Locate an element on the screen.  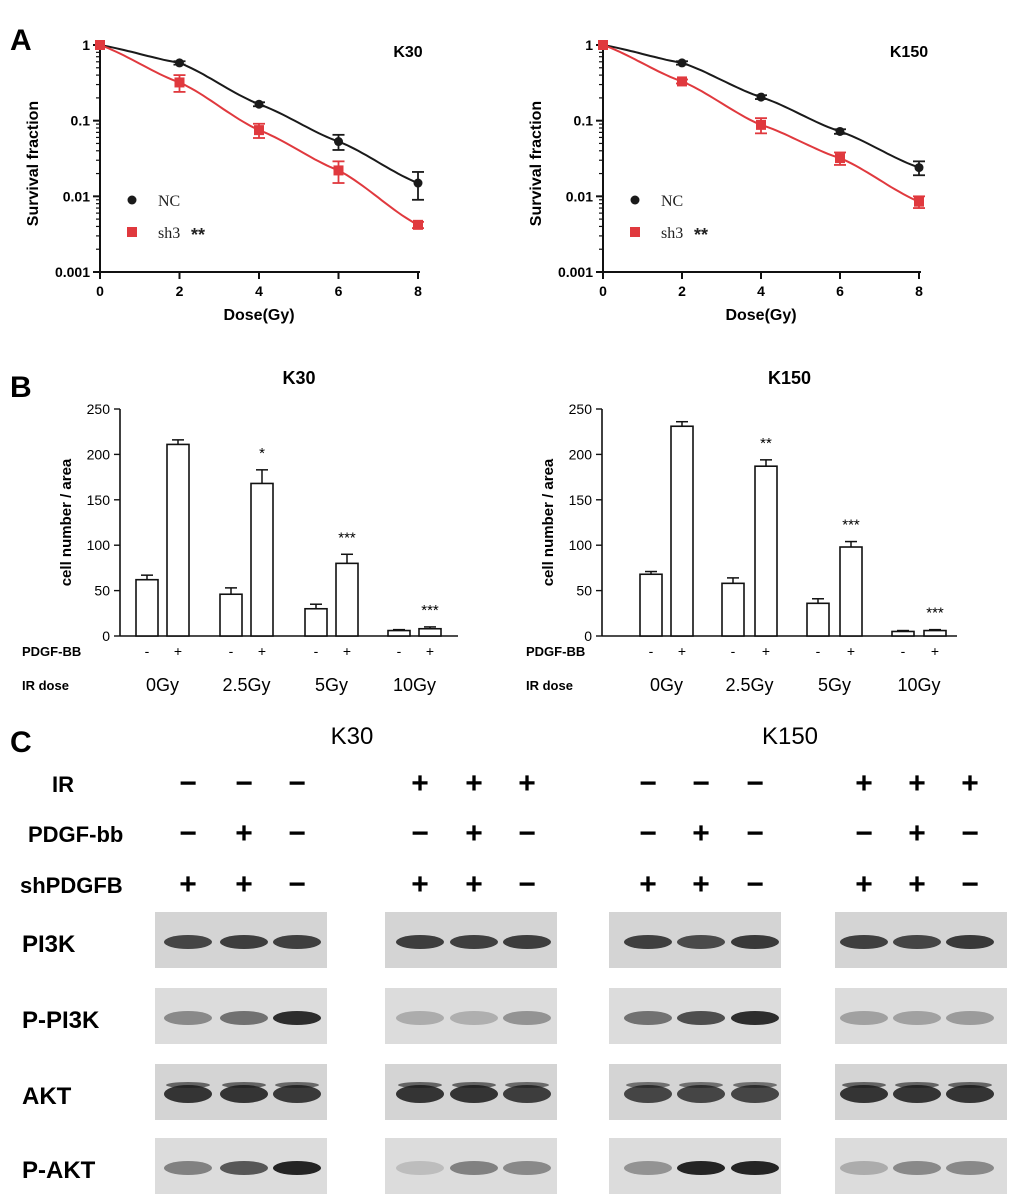
y-tick-label: 50 is located at coordinates (584, 591).